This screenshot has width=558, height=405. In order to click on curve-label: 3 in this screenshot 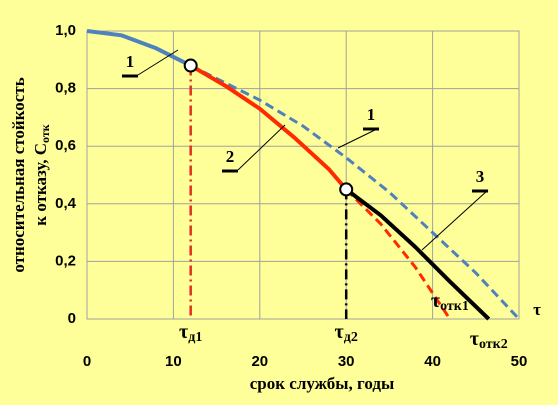, I will do `click(480, 176)`.